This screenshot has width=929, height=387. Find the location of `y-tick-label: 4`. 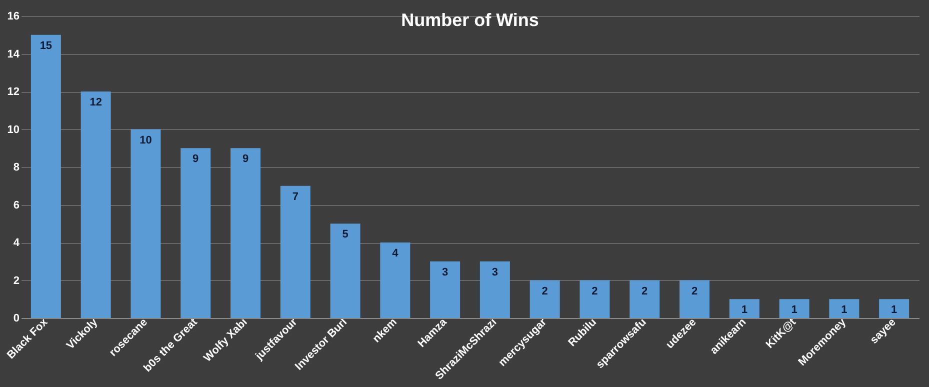

y-tick-label: 4 is located at coordinates (16, 243).